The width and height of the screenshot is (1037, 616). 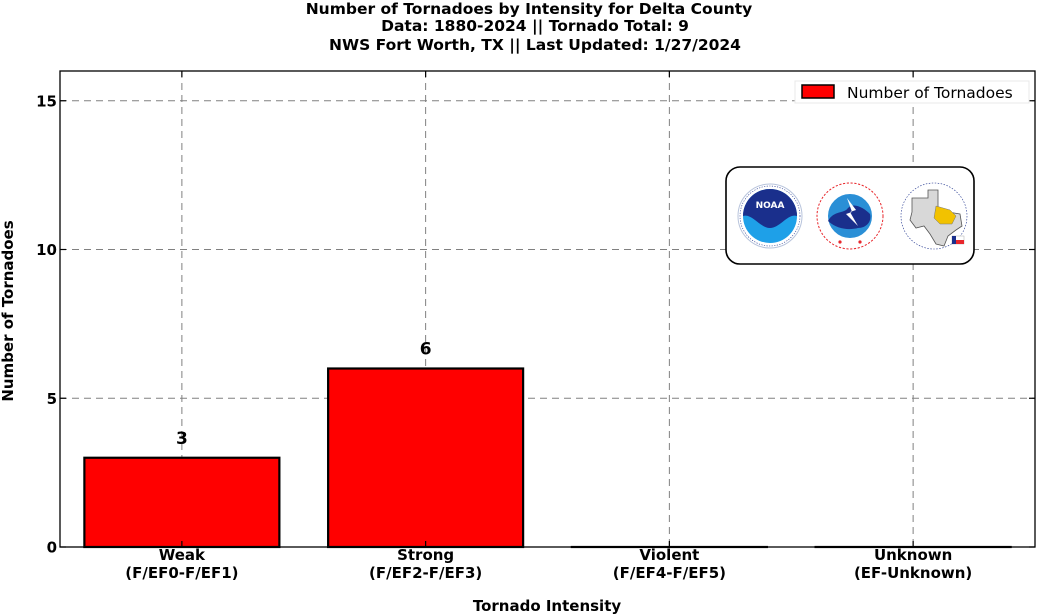 I want to click on x-tick-label-2-line-1: Strong, so click(x=425, y=555).